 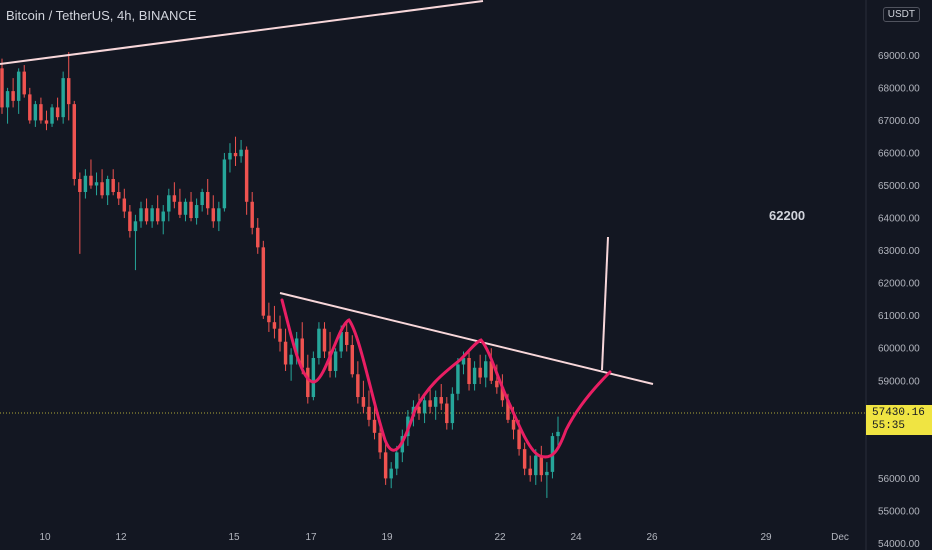 What do you see at coordinates (899, 544) in the screenshot?
I see `price-tick-label: 54000.00` at bounding box center [899, 544].